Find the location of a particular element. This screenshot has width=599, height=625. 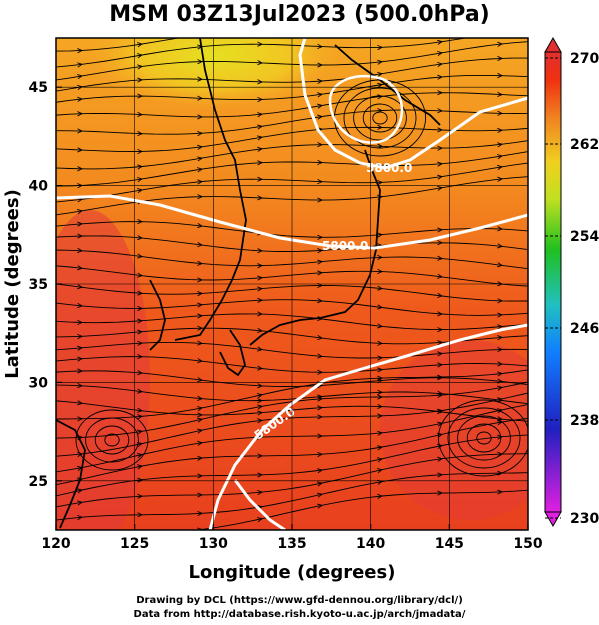

y-tick-label: 35 is located at coordinates (38, 285).